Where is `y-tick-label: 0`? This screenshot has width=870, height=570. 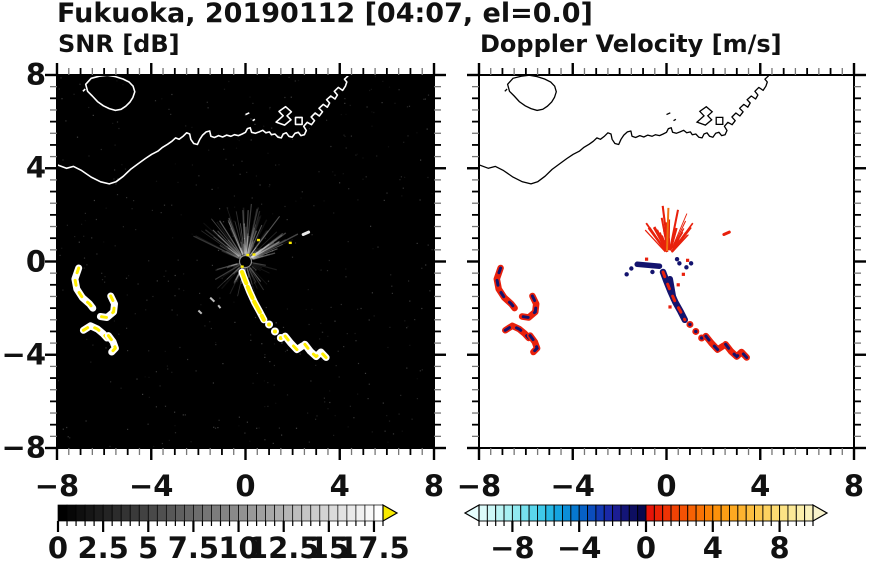
y-tick-label: 0 is located at coordinates (35, 261).